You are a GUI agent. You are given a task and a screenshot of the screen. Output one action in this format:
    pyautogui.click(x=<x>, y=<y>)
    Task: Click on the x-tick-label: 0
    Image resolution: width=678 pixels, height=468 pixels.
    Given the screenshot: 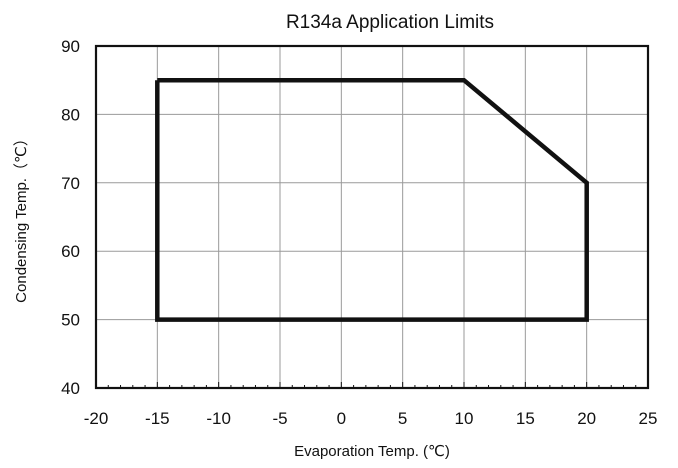 What is the action you would take?
    pyautogui.click(x=341, y=418)
    